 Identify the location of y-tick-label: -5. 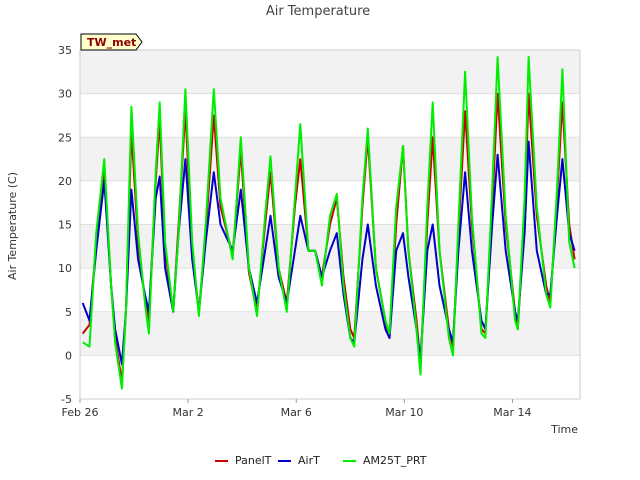
(66, 399).